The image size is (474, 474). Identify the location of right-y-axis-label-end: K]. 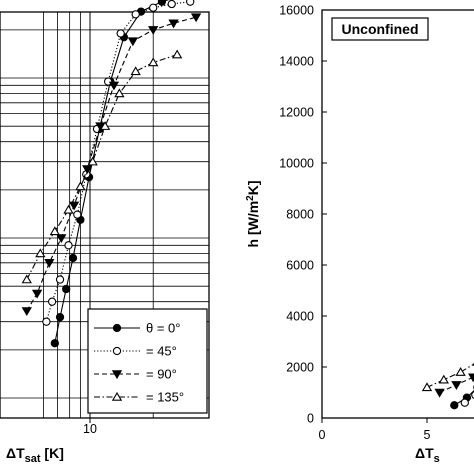
(253, 188).